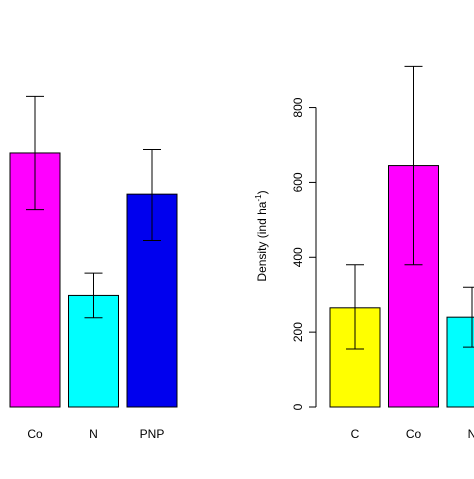 The height and width of the screenshot is (479, 474). I want to click on y-axis-label-close: ), so click(262, 192).